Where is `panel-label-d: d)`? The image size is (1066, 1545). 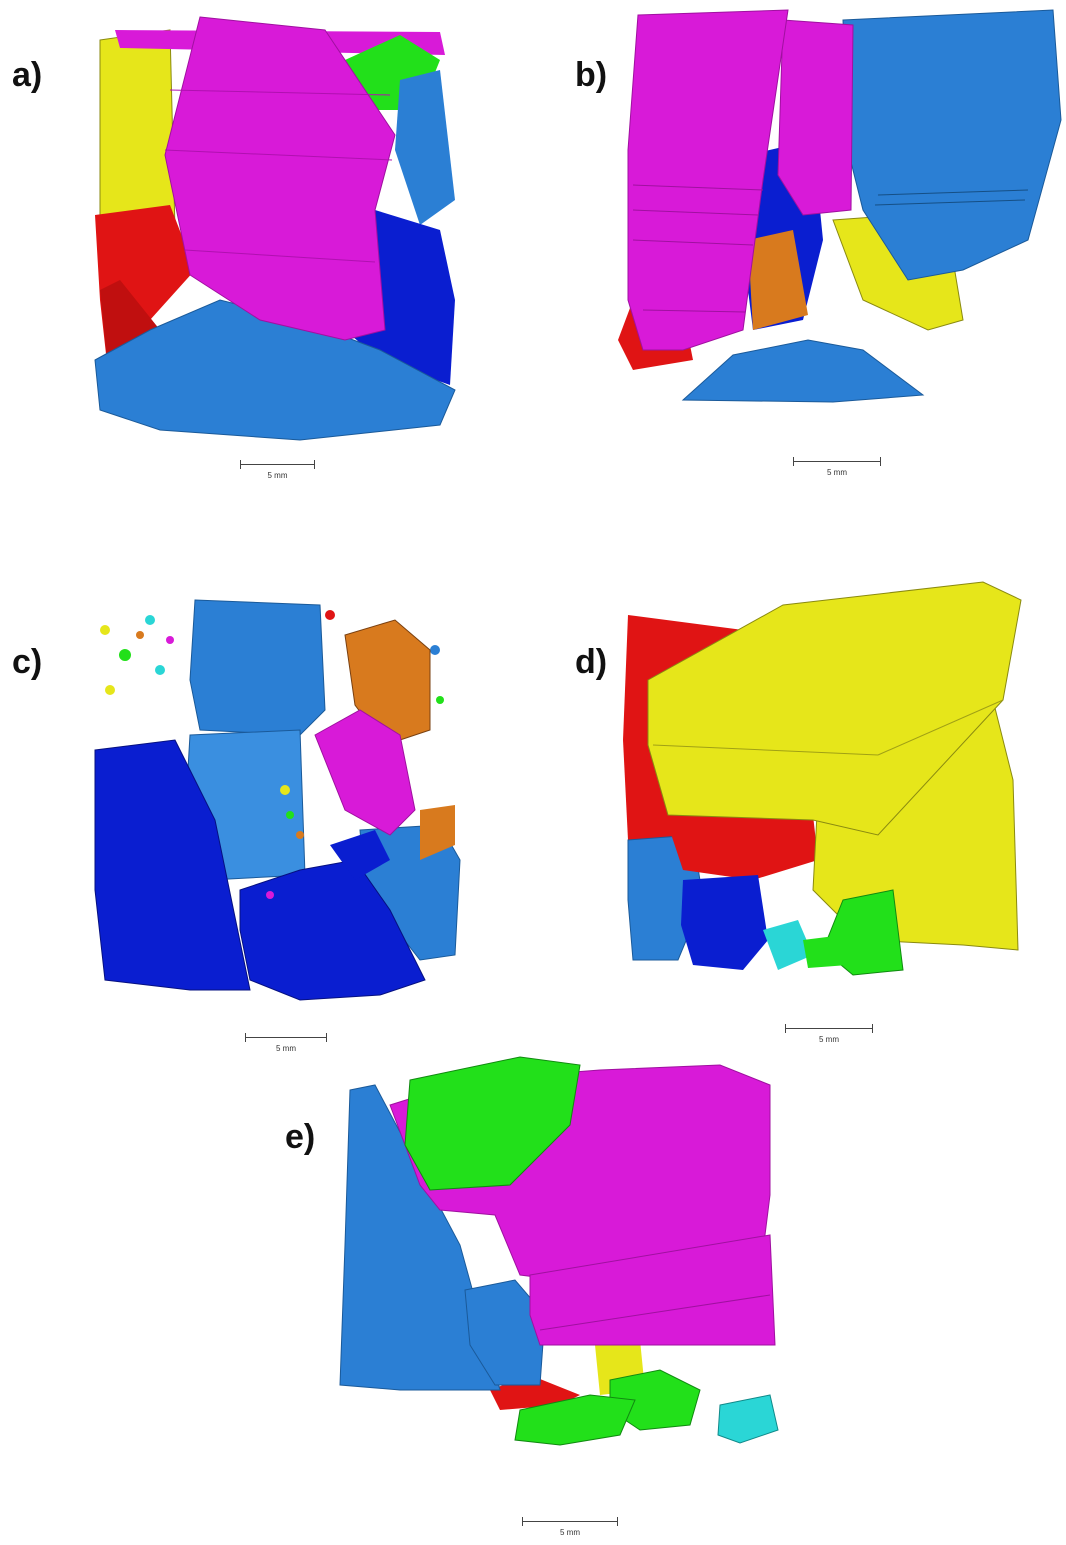 panel-label-d: d) is located at coordinates (591, 662).